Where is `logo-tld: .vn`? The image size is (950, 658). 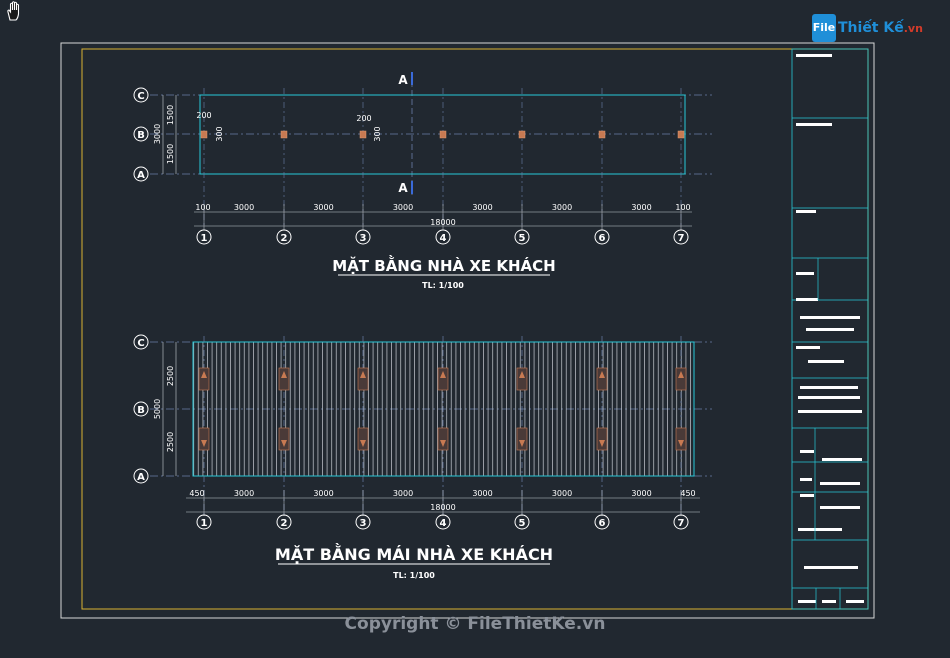 logo-tld: .vn is located at coordinates (913, 28).